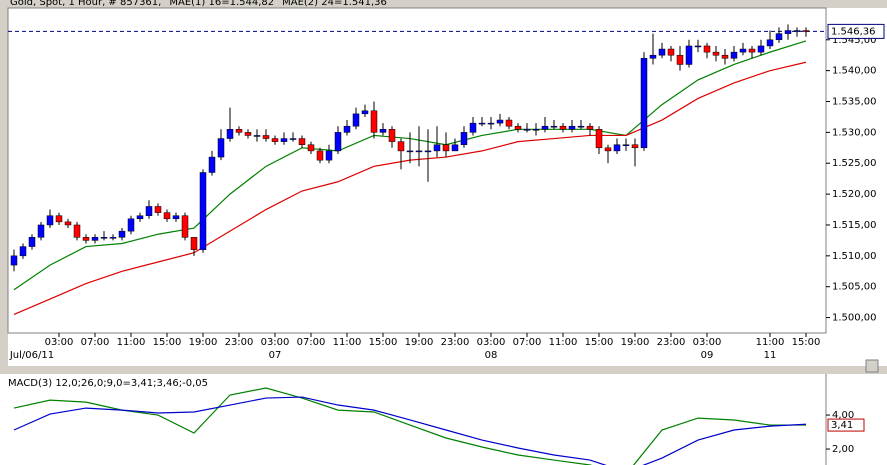  I want to click on x-tick-label: 09, so click(707, 355).